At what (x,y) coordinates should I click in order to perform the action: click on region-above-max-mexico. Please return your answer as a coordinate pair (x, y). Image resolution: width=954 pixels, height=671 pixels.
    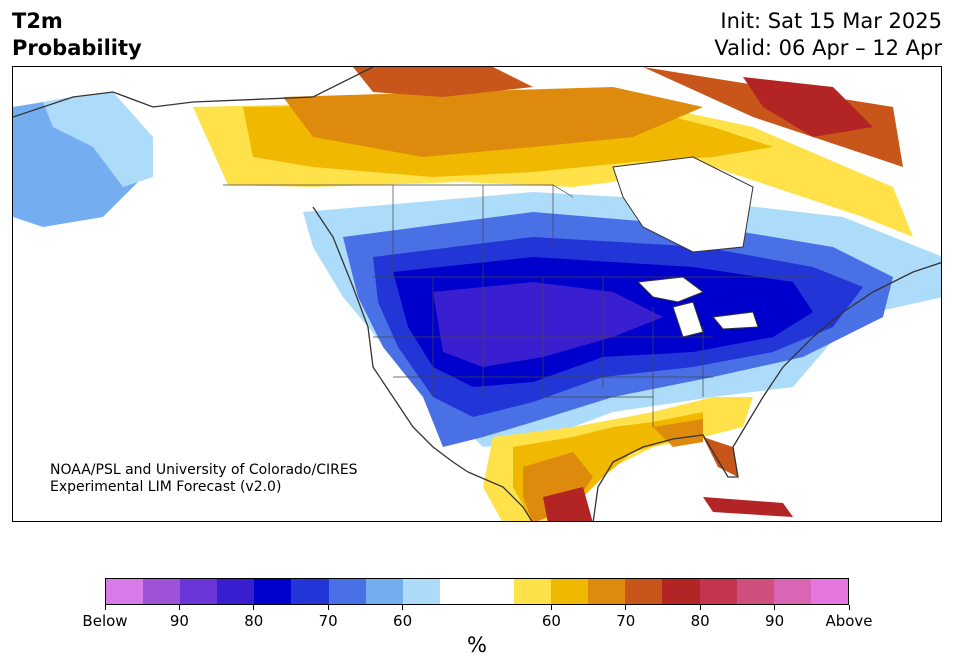
    Looking at the image, I should click on (568, 504).